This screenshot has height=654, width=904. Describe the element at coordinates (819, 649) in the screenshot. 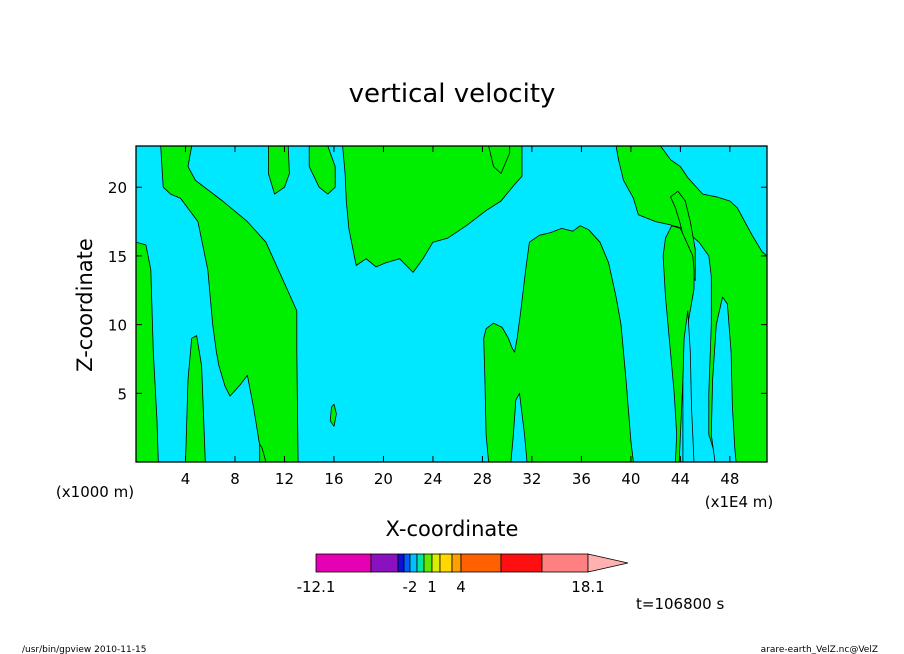

I see `footer-right-text: arare-earth_VelZ.nc@VelZ` at that location.